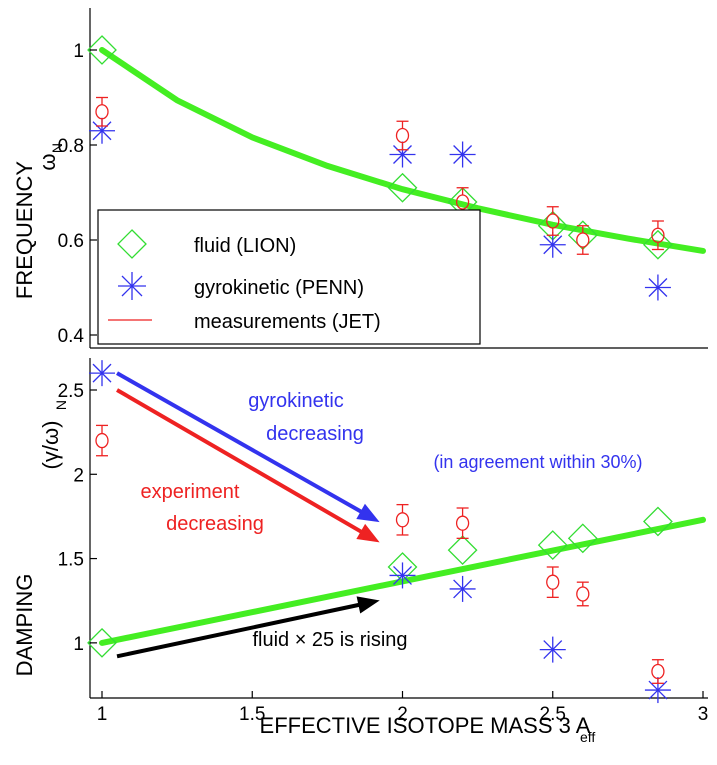  Describe the element at coordinates (77, 194) in the screenshot. I see `top-y-ticks: 0.4 0.6 0.8 1` at that location.